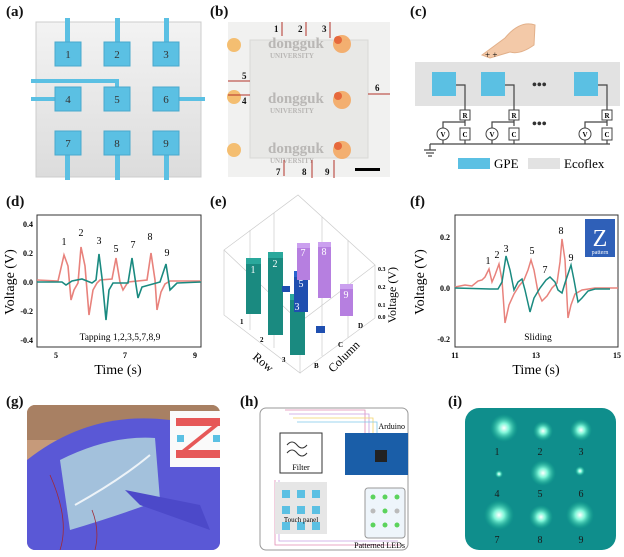 The height and width of the screenshot is (557, 624). Describe the element at coordinates (301, 453) in the screenshot. I see `filter-box: Filter` at that location.